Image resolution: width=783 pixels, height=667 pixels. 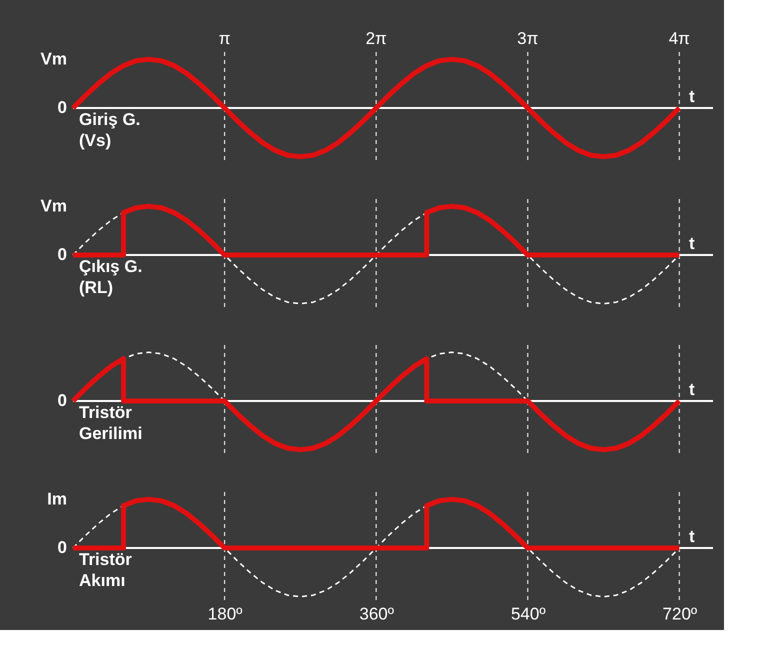 I want to click on x-tick-label: 360º, so click(x=376, y=614).